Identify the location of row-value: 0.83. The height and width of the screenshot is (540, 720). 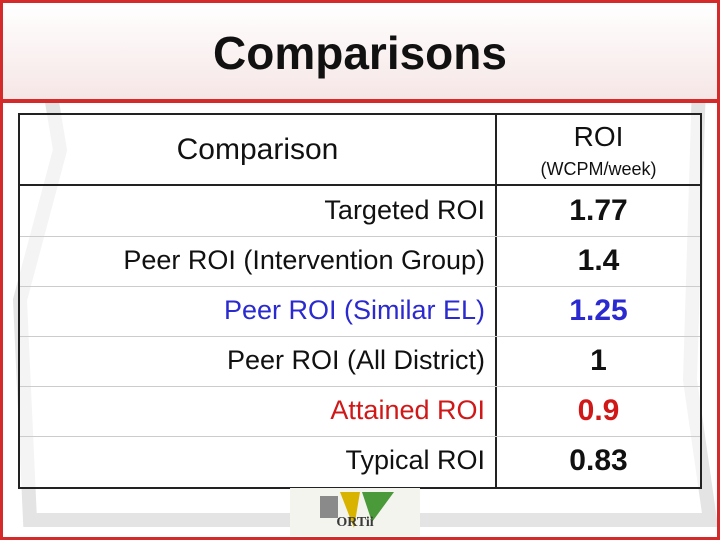
(598, 460).